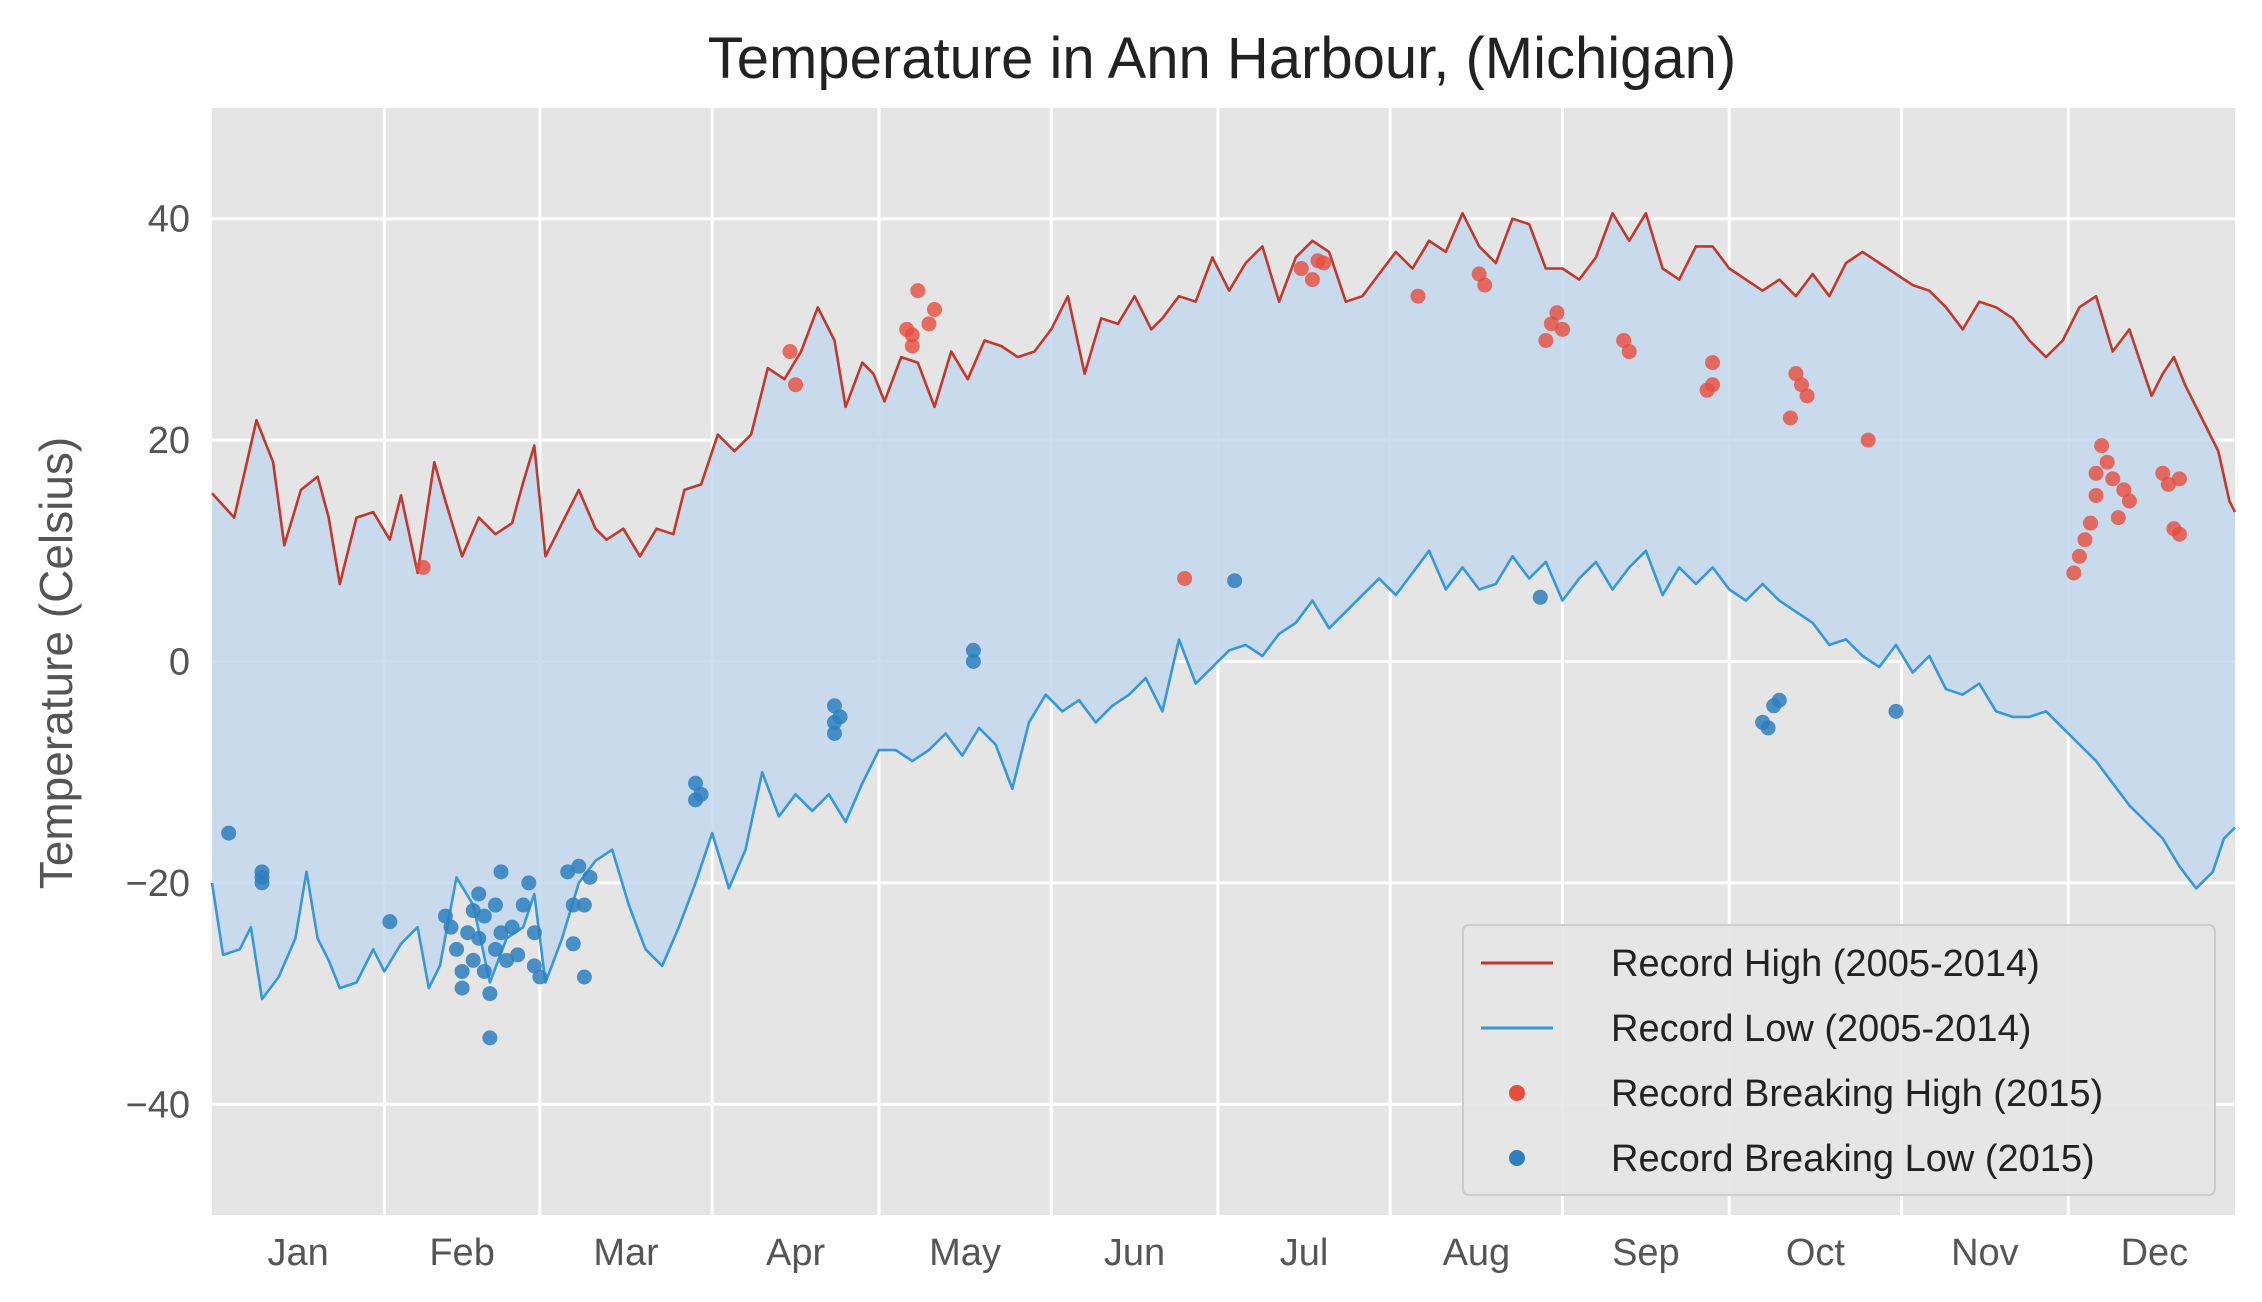 The width and height of the screenshot is (2262, 1302). I want to click on legend-box, so click(1839, 1060).